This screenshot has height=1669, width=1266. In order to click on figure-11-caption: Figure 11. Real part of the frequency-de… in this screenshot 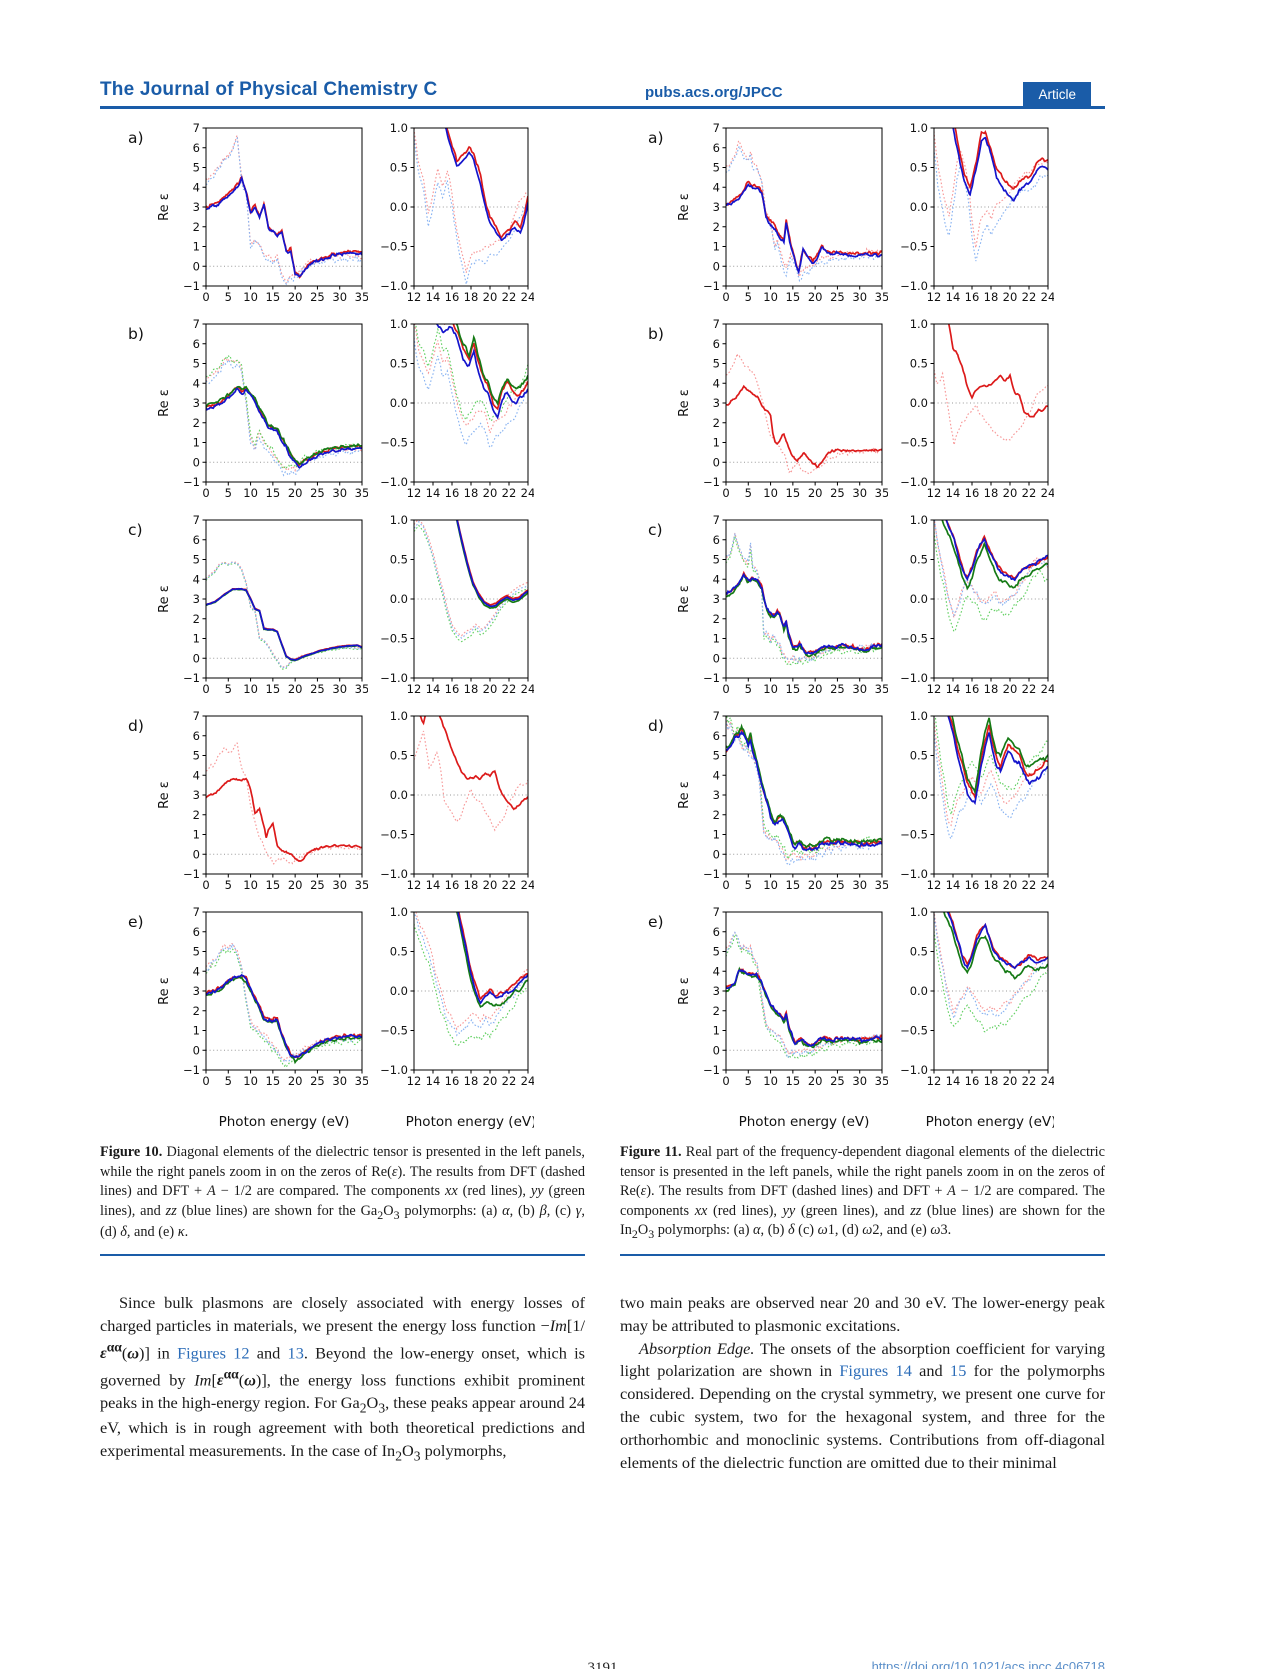, I will do `click(863, 1193)`.